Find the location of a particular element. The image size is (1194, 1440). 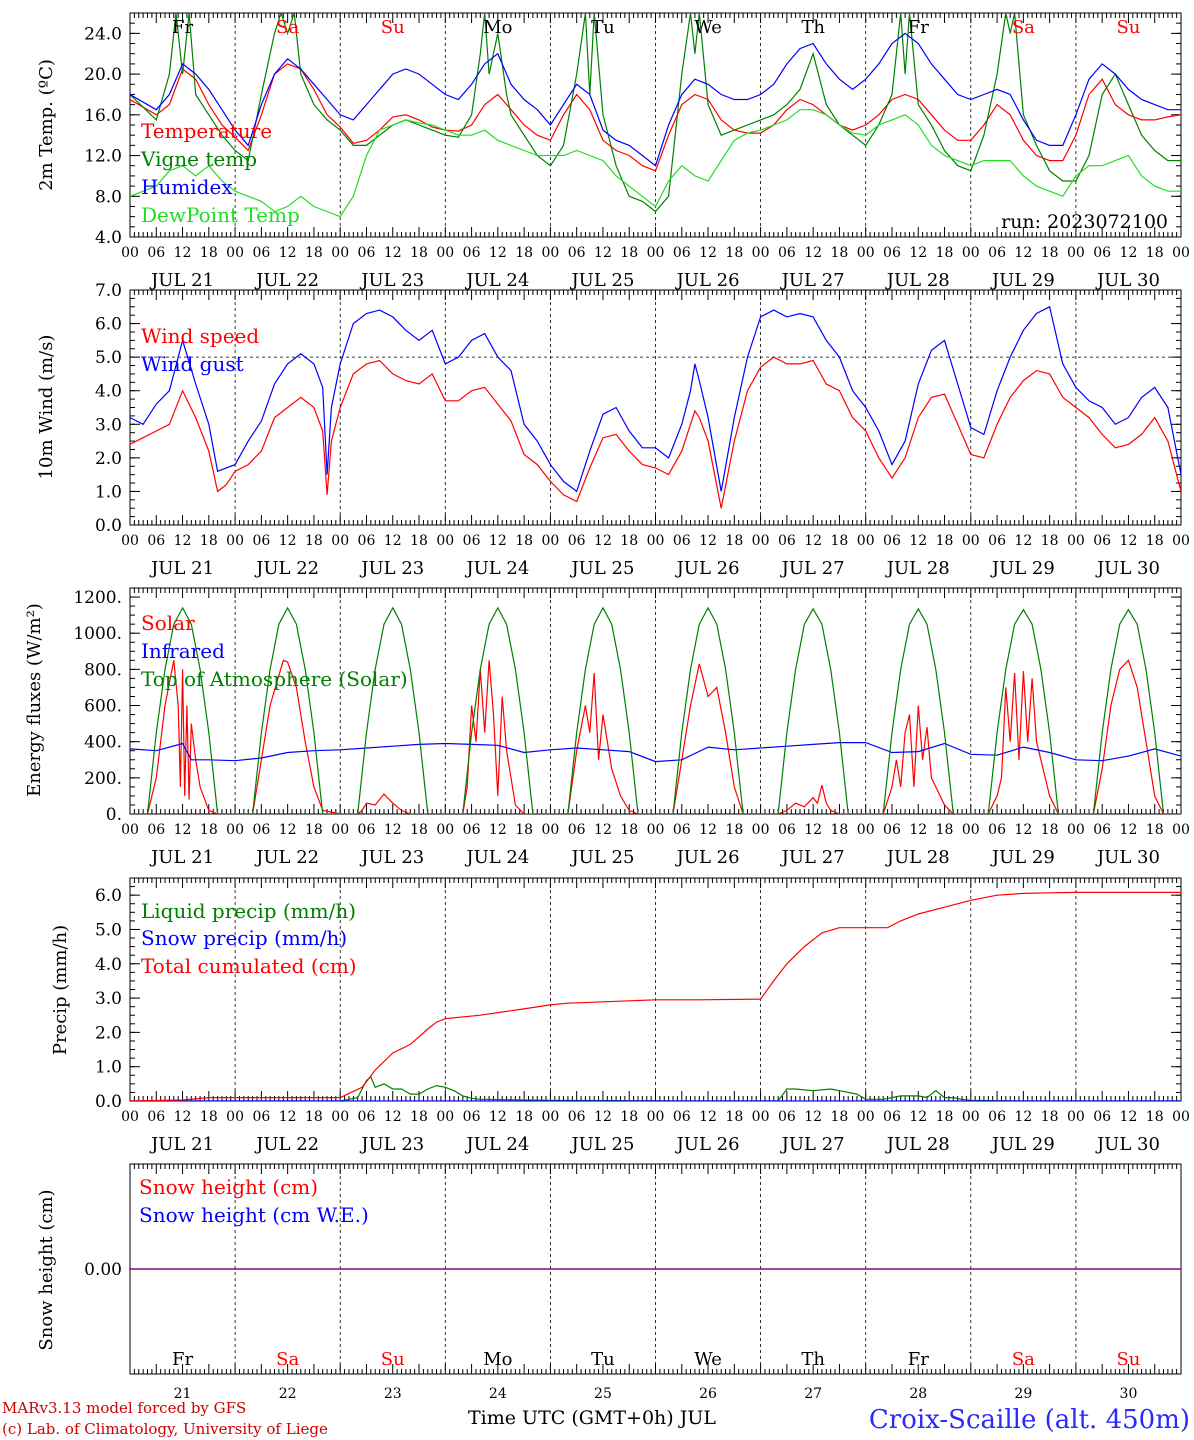

y-tick-label: 24.0 is located at coordinates (103, 34).